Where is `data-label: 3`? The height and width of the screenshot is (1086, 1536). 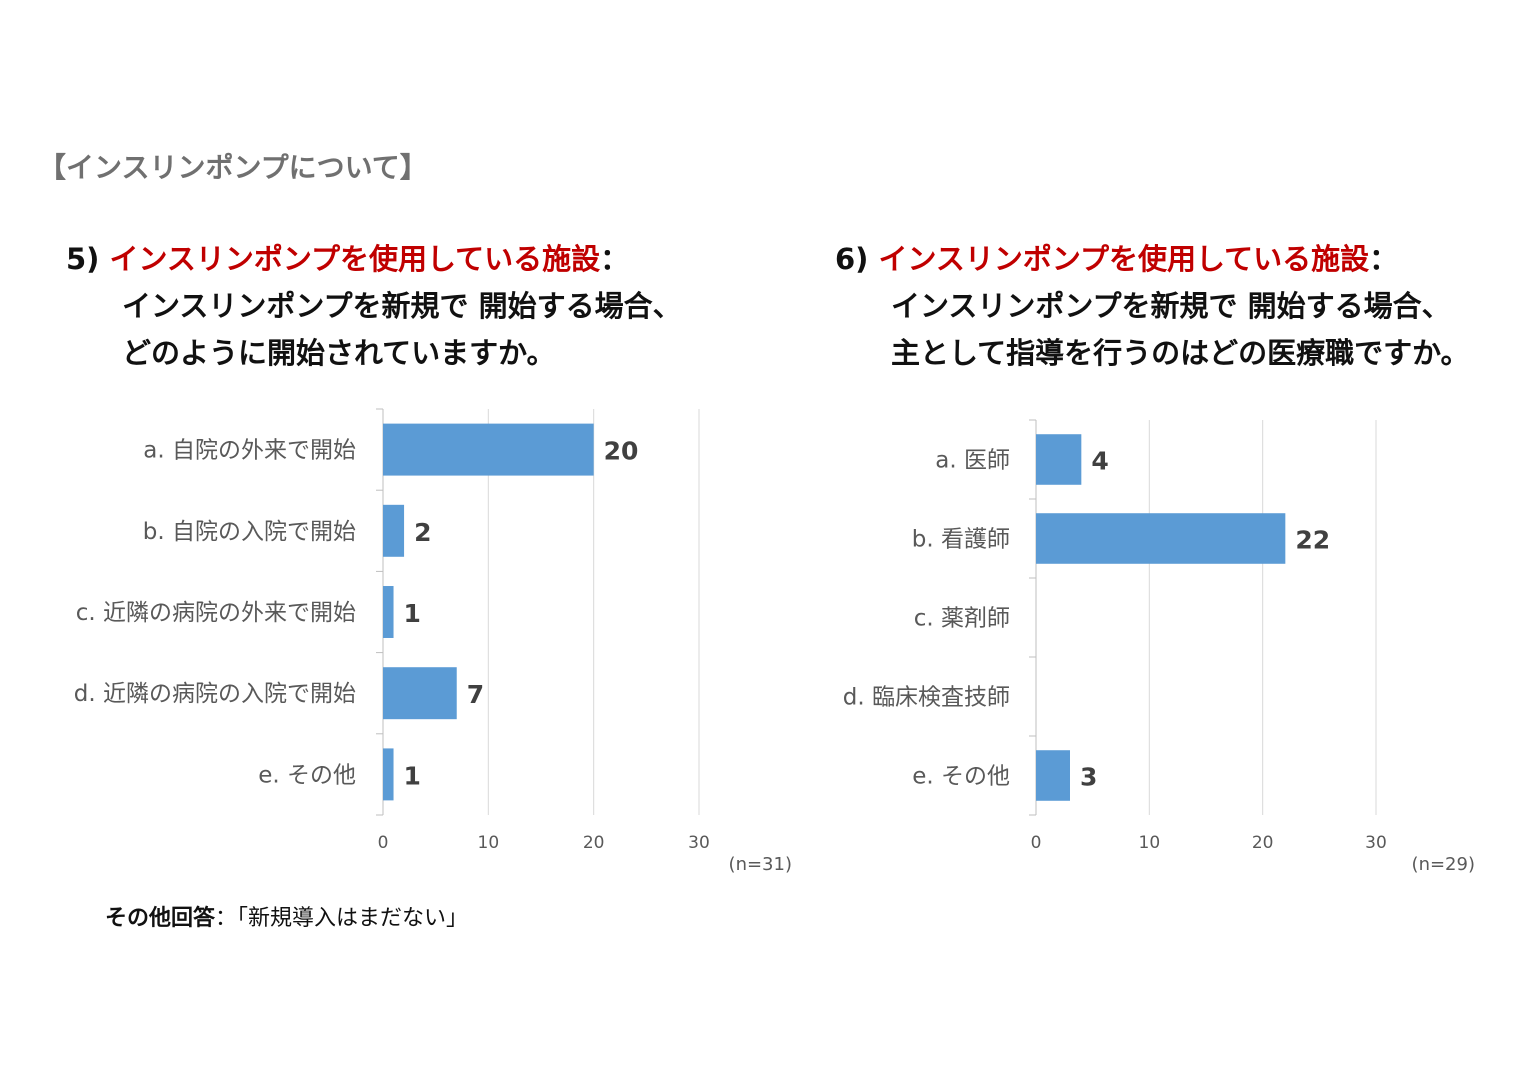 data-label: 3 is located at coordinates (1088, 777).